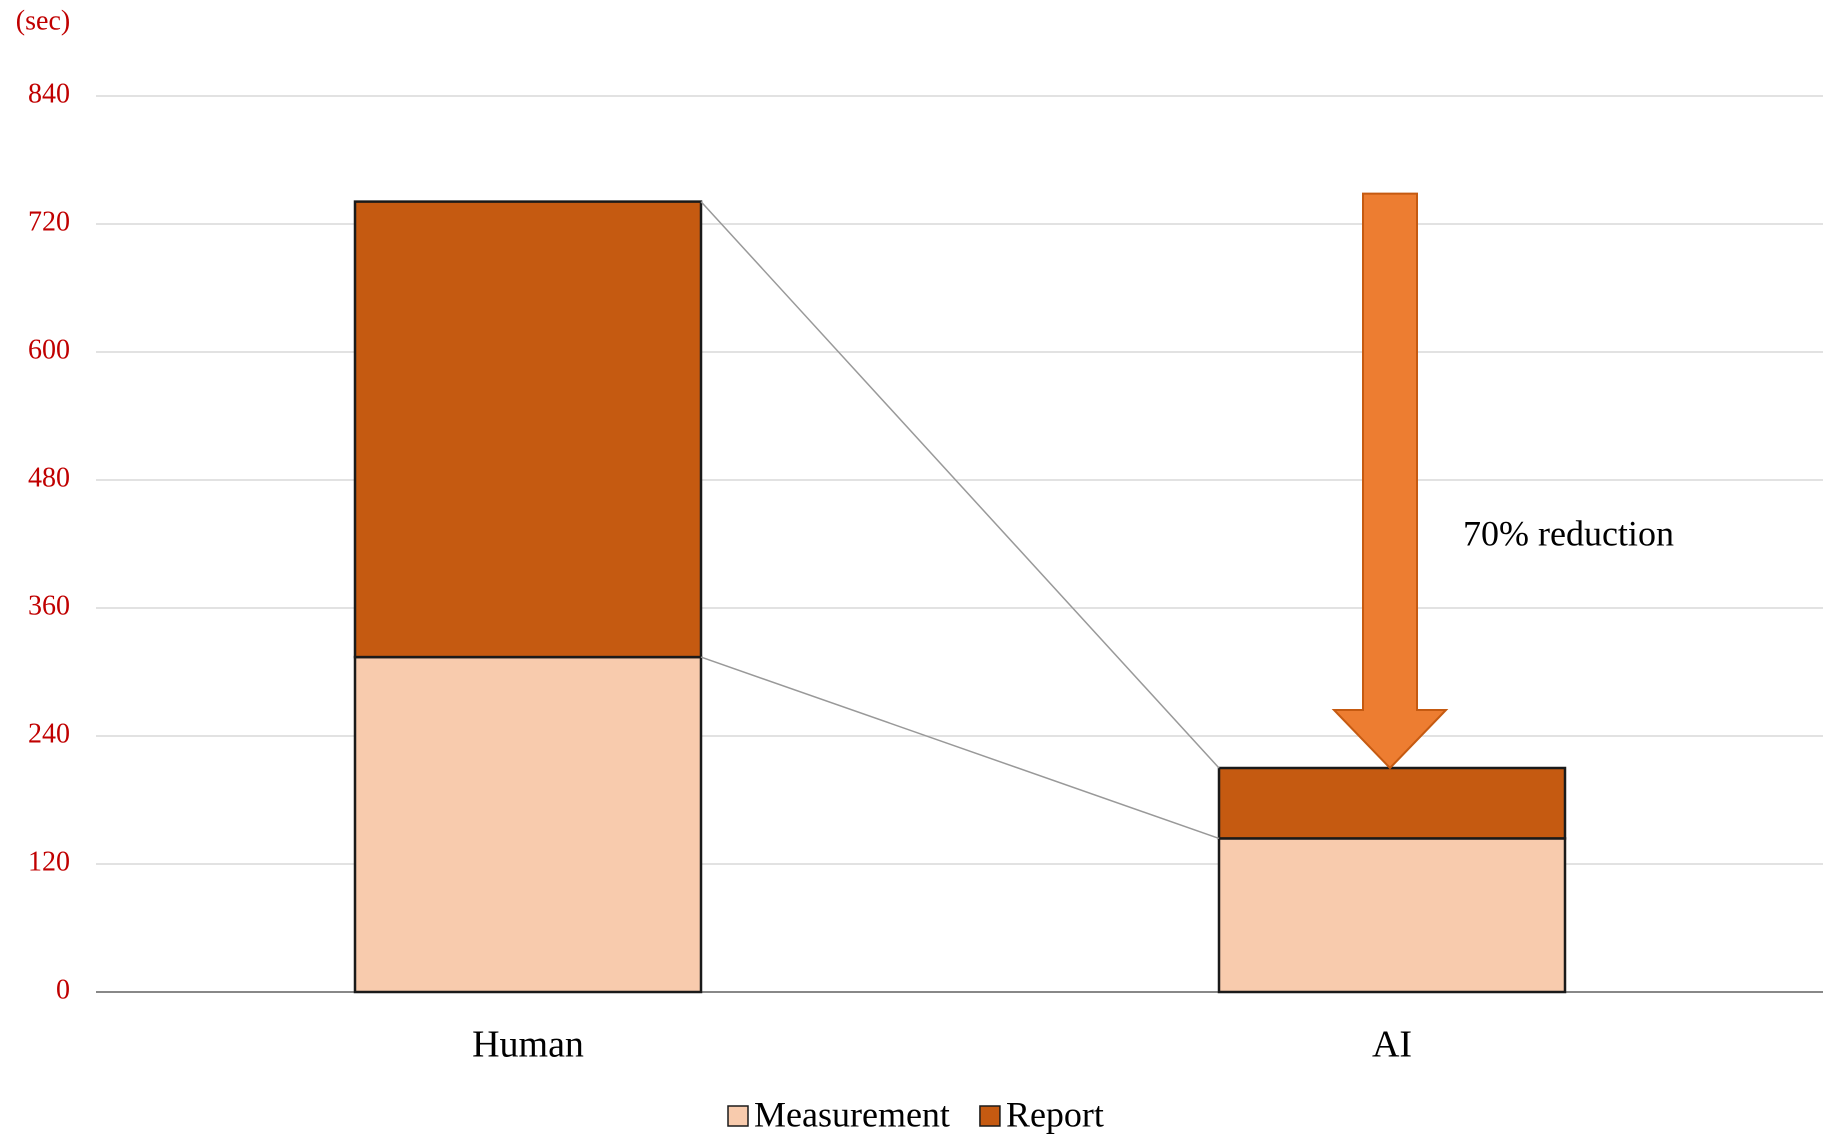 This screenshot has width=1823, height=1146. What do you see at coordinates (1390, 481) in the screenshot?
I see `reduction-arrow` at bounding box center [1390, 481].